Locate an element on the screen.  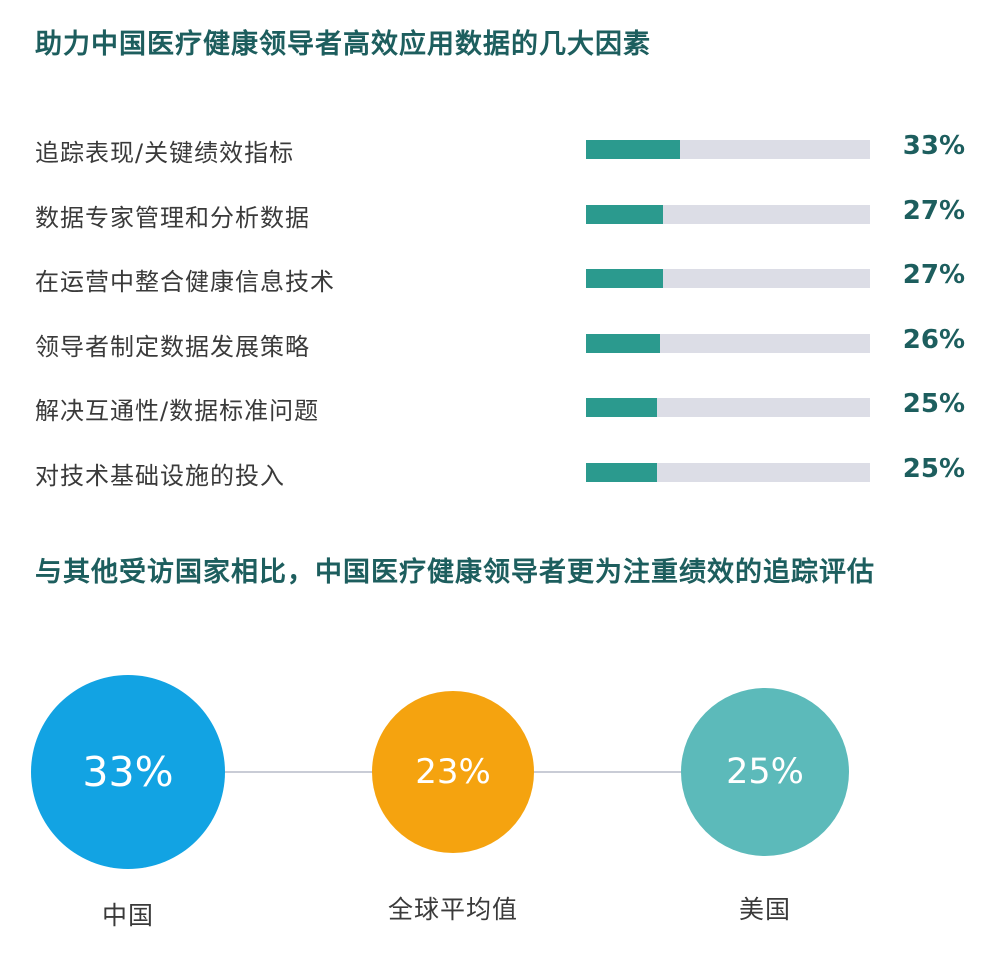
bar-row: 在运营中整合健康信息技术 27% is located at coordinates (500, 277).